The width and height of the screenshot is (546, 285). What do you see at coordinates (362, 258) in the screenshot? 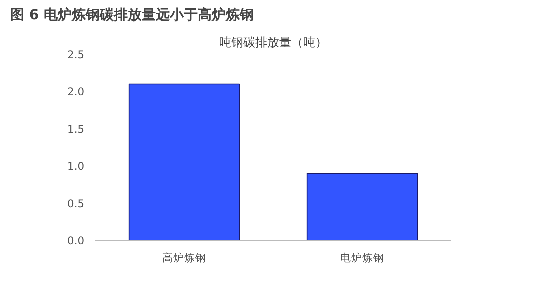
I see `x-tick-label: 电炉炼钢` at bounding box center [362, 258].